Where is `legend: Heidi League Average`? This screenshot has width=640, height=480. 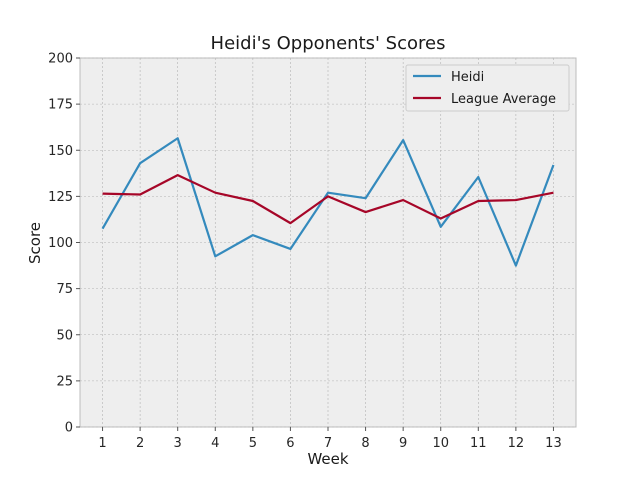 legend: Heidi League Average is located at coordinates (487, 88).